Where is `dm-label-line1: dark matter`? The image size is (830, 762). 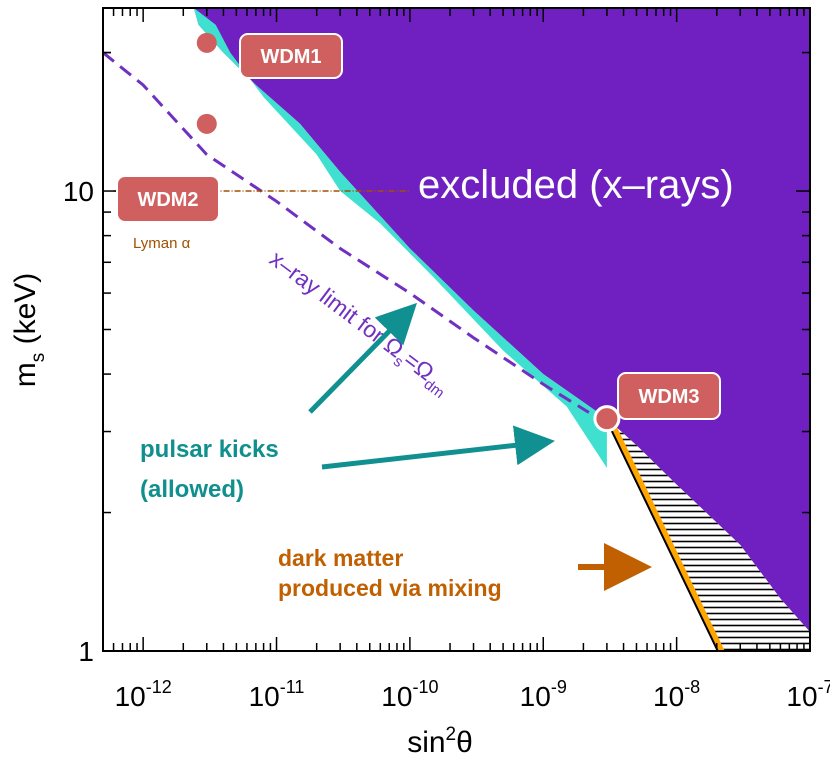
dm-label-line1: dark matter is located at coordinates (340, 558).